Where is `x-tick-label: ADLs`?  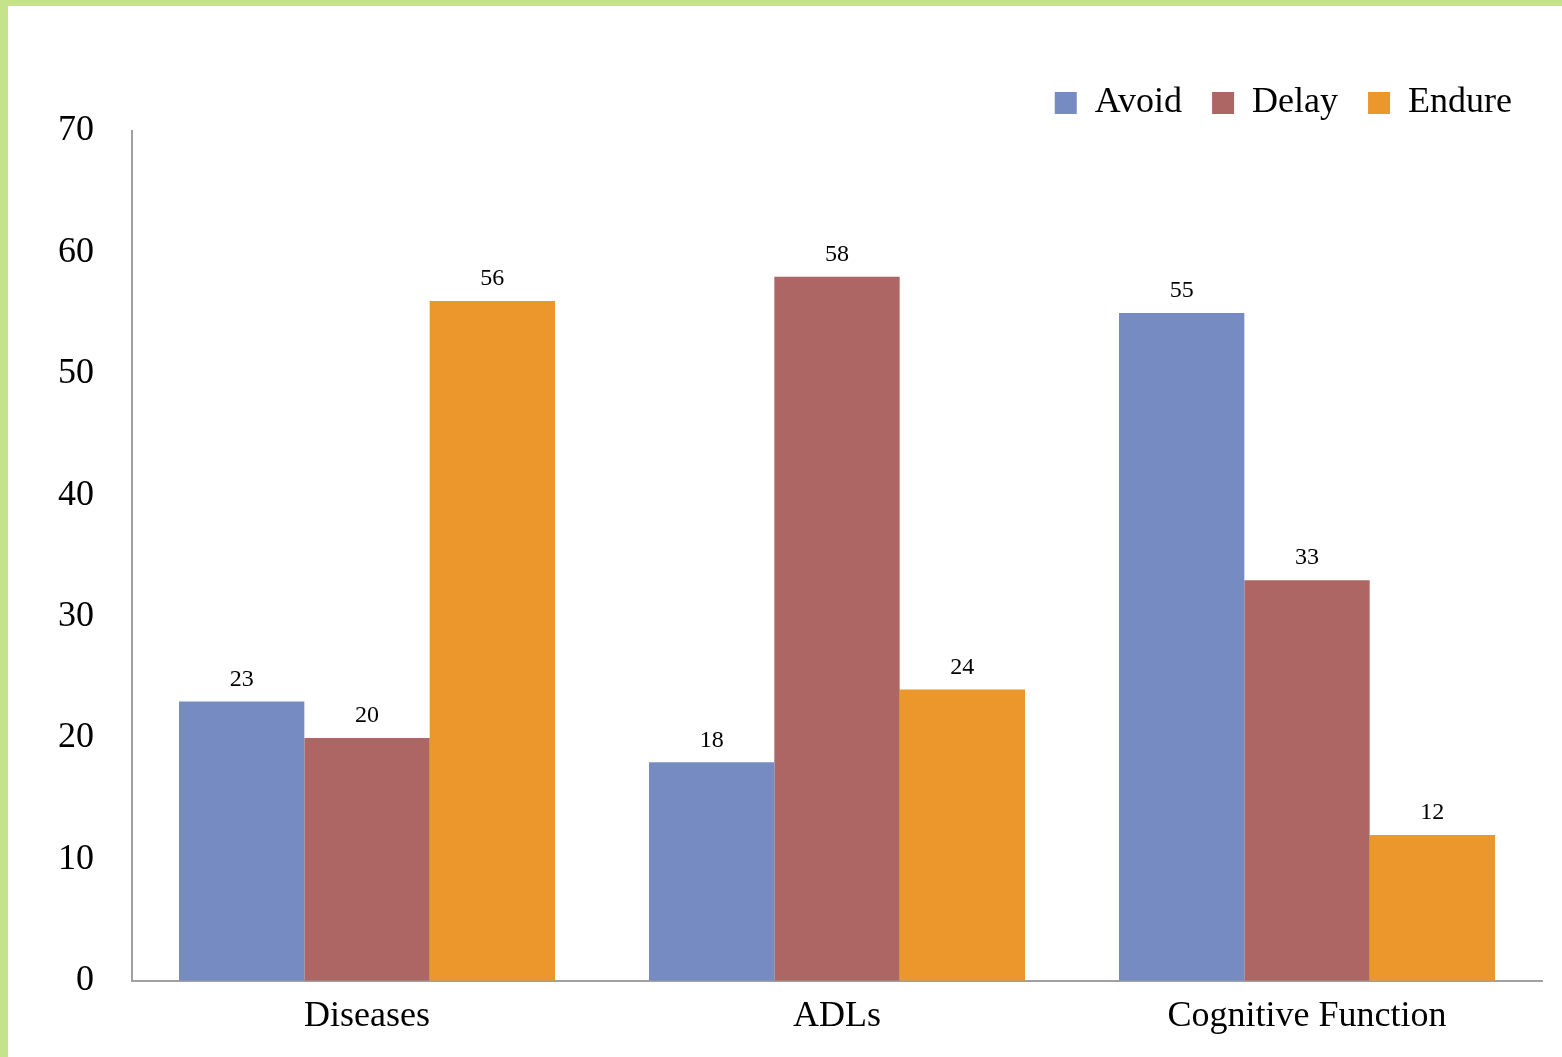 x-tick-label: ADLs is located at coordinates (837, 1013).